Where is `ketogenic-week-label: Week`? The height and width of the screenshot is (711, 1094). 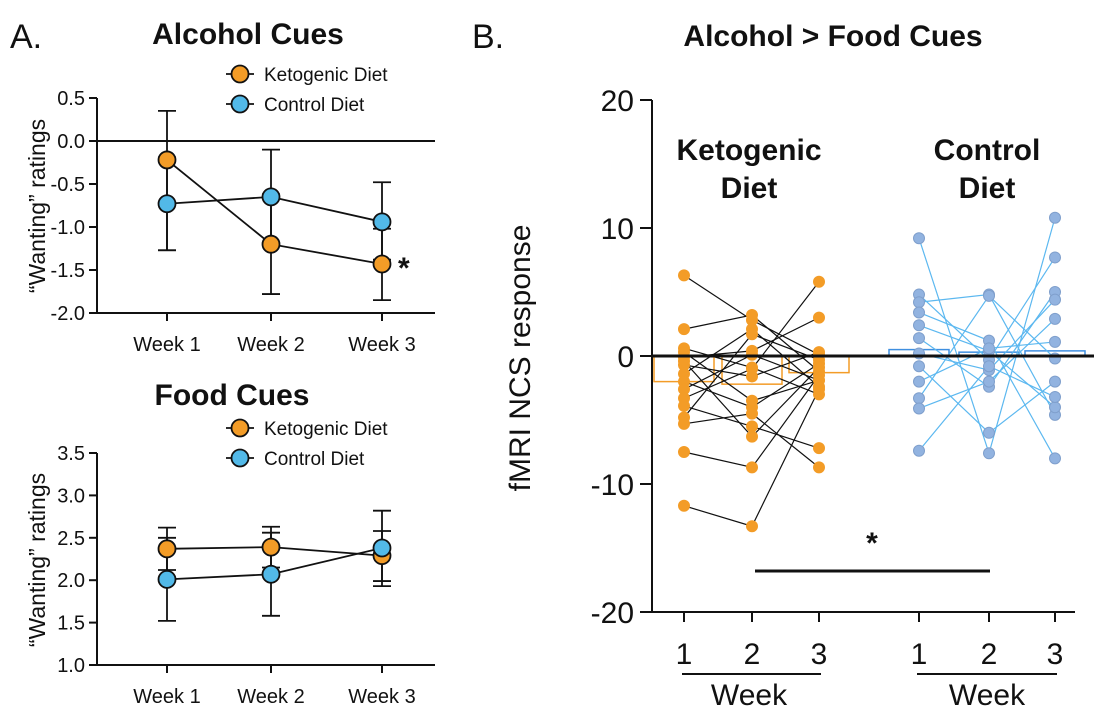
ketogenic-week-label: Week is located at coordinates (749, 695).